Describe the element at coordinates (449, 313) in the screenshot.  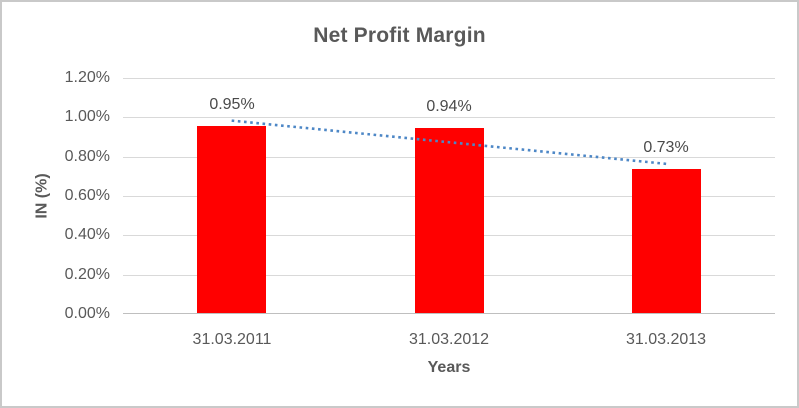
I see `x-axis-line` at that location.